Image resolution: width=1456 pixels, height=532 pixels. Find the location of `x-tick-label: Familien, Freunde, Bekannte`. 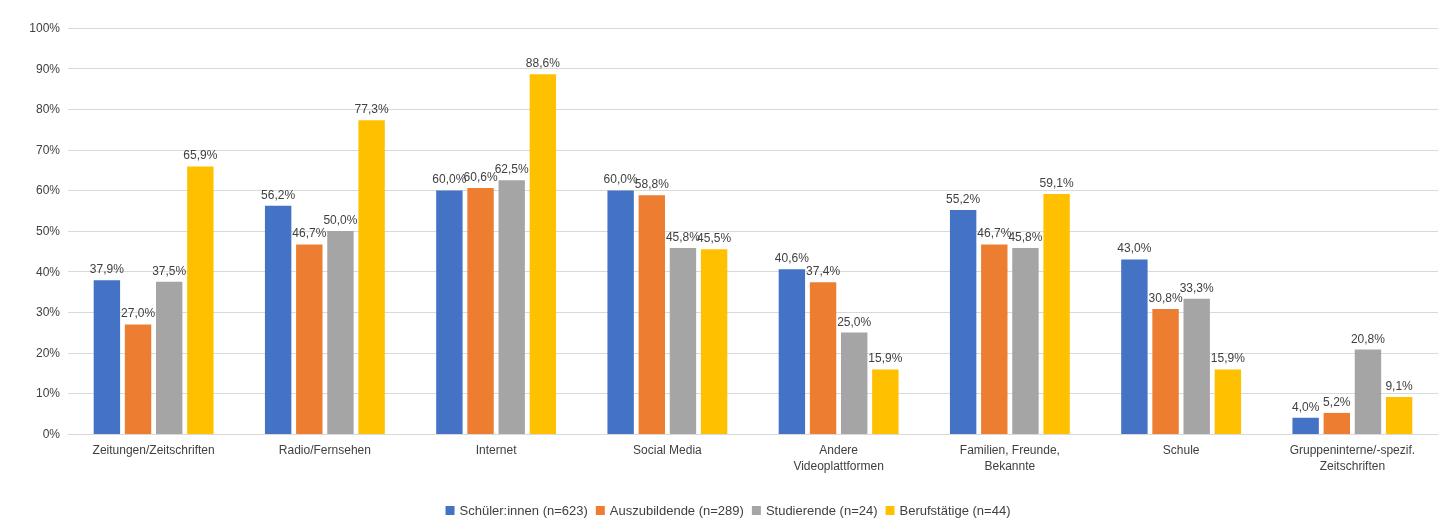

x-tick-label: Familien, Freunde, Bekannte is located at coordinates (1009, 458).